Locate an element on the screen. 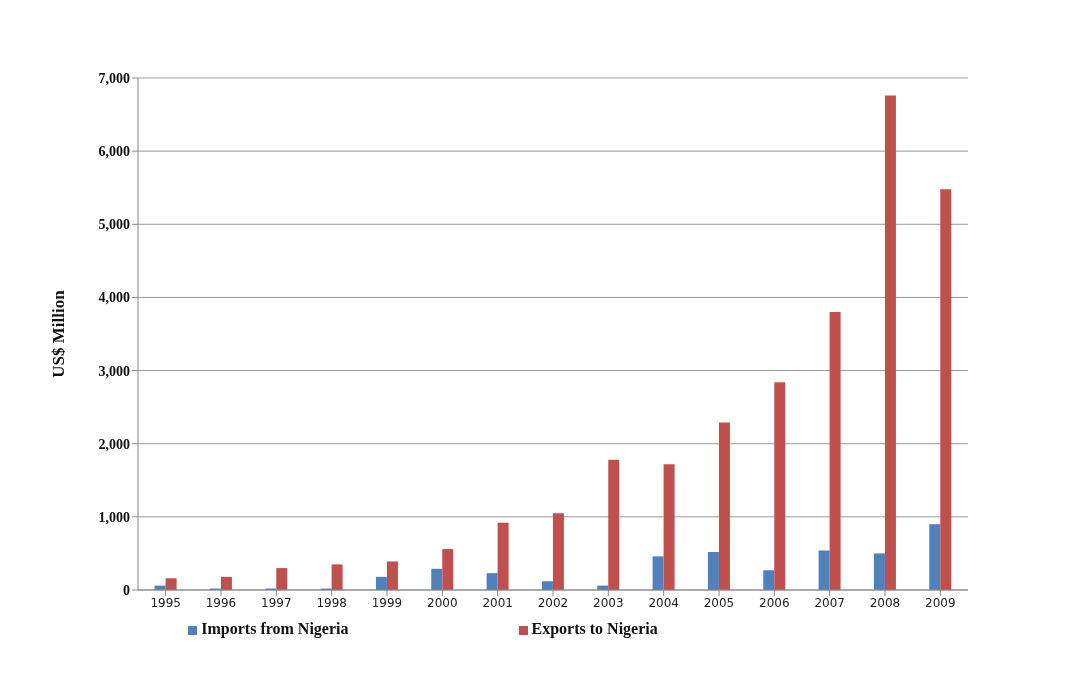  x-tick-label: 2002 is located at coordinates (553, 602).